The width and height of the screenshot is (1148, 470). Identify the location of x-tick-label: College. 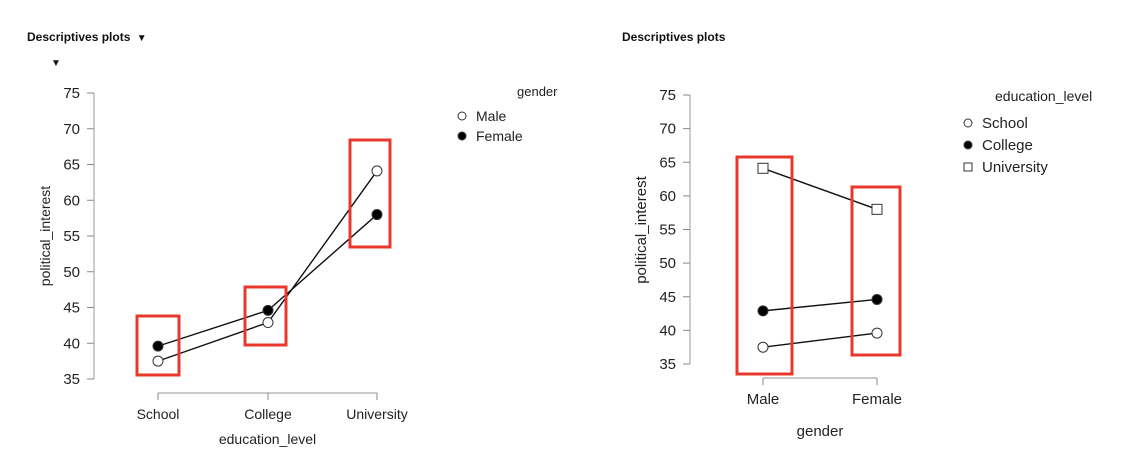
(268, 414).